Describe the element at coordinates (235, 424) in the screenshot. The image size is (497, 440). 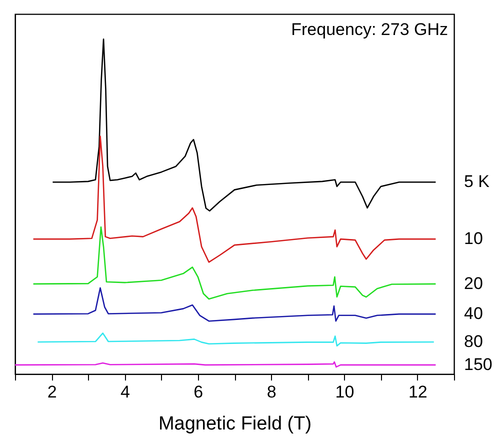
I see `x-axis-title: Magnetic Field (T)` at that location.